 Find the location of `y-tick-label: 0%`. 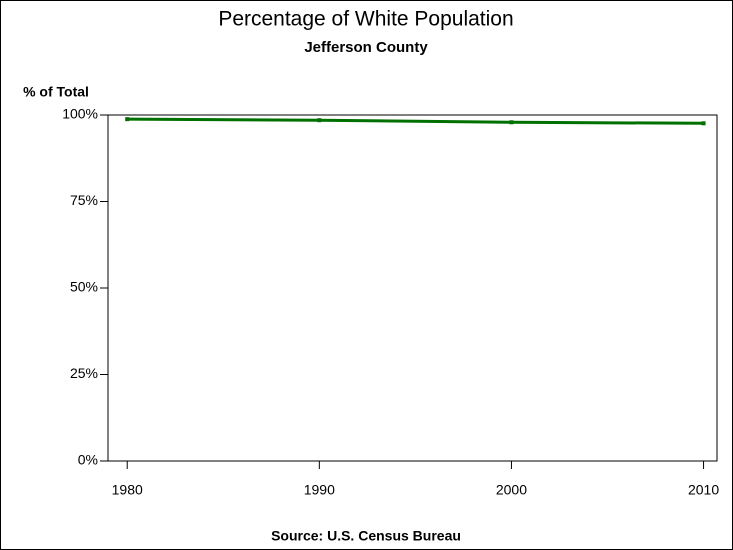

y-tick-label: 0% is located at coordinates (88, 460).